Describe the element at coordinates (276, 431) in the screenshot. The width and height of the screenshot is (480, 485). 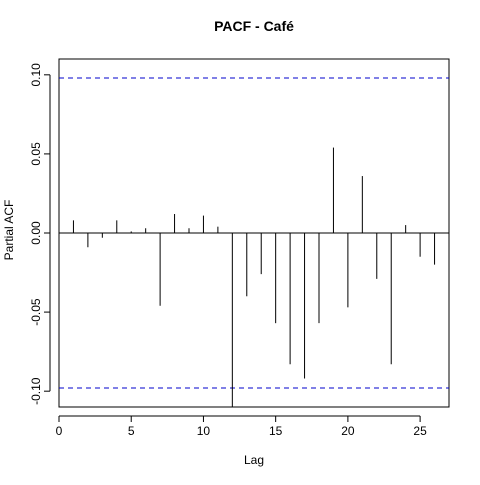
I see `x-tick-label: 15` at that location.